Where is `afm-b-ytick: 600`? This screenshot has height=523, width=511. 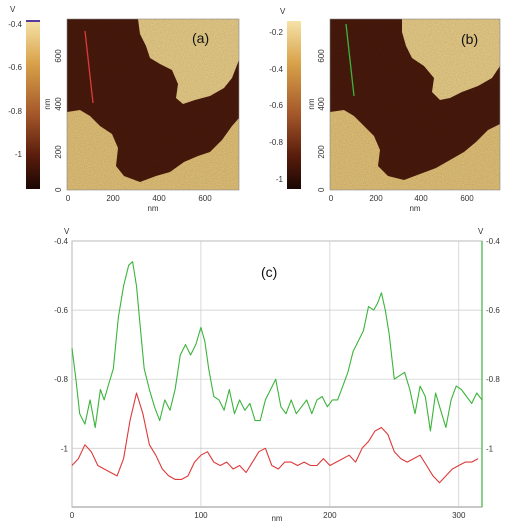
afm-b-ytick: 600 is located at coordinates (321, 56).